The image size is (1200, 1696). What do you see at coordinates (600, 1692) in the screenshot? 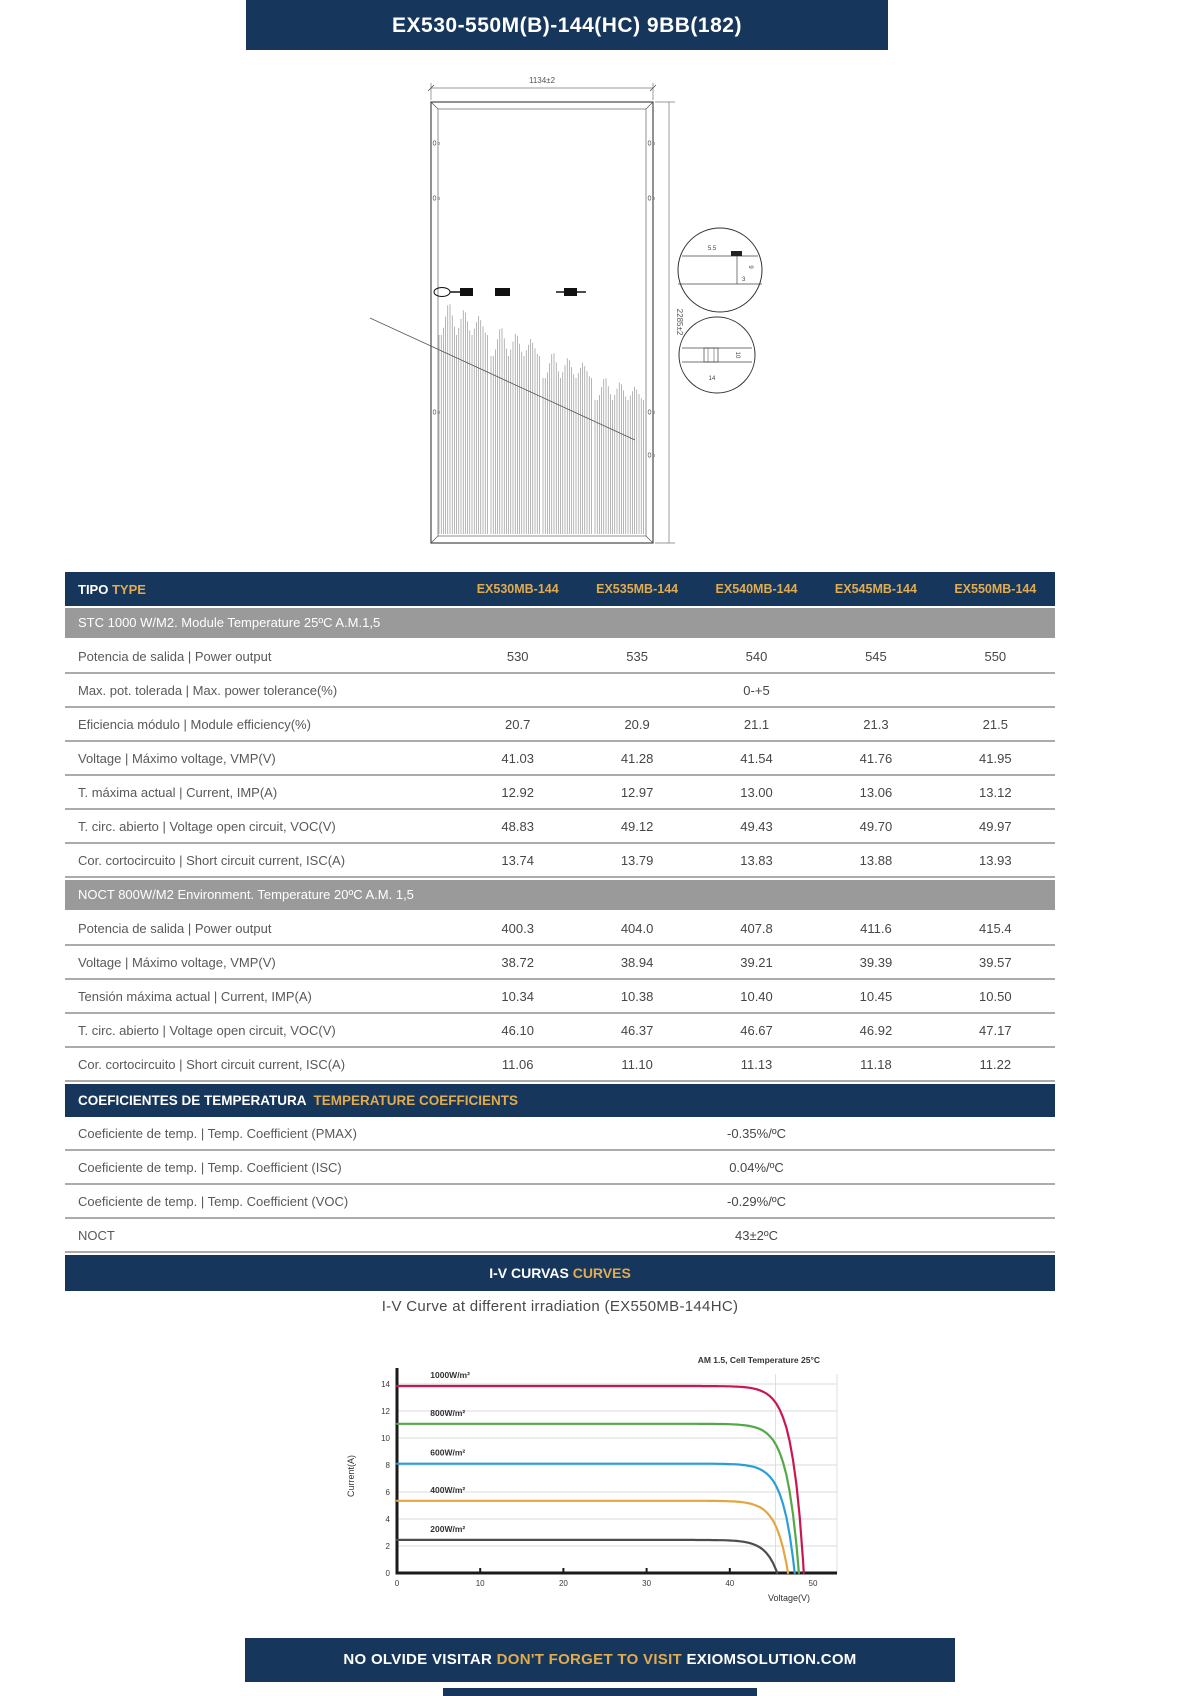
I see `footer-strip` at bounding box center [600, 1692].